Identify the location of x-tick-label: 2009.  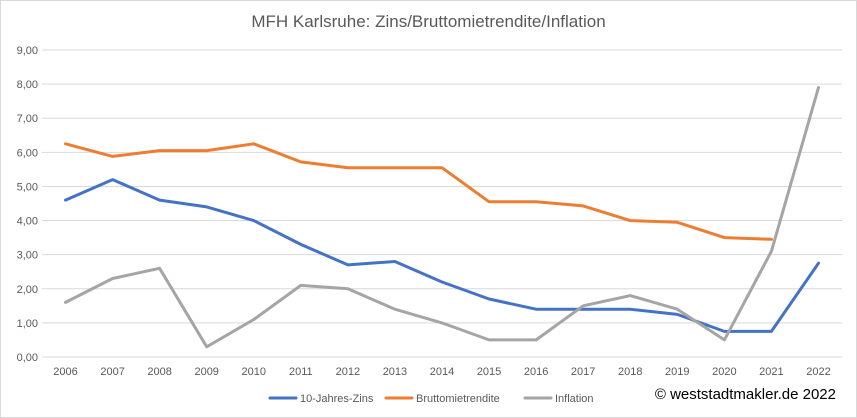
(206, 372).